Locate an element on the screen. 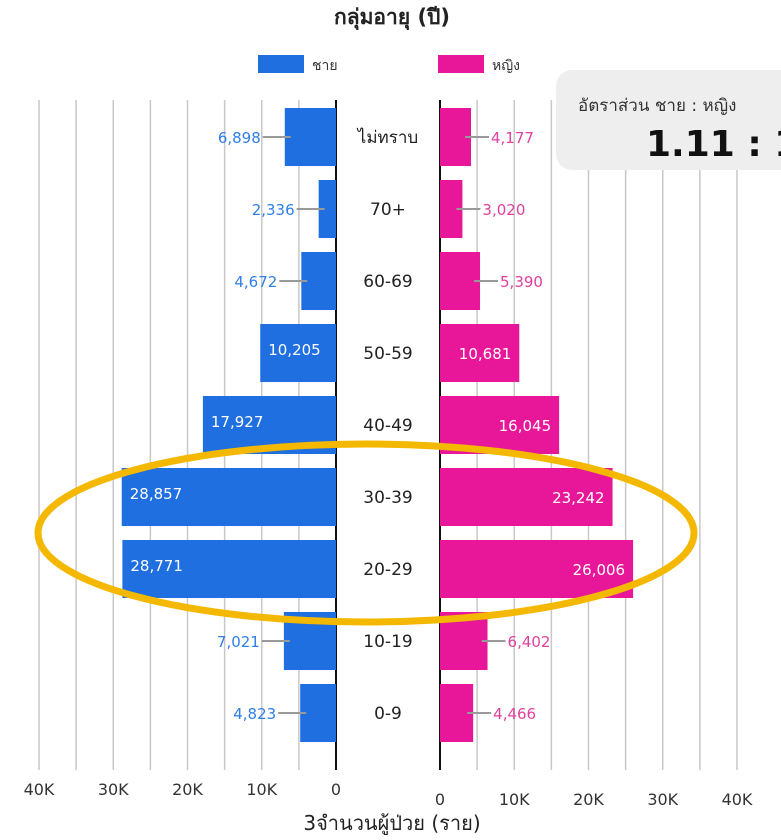 The width and height of the screenshot is (781, 840). chart-title: กลุ่มอายุ (ปี) is located at coordinates (392, 18).